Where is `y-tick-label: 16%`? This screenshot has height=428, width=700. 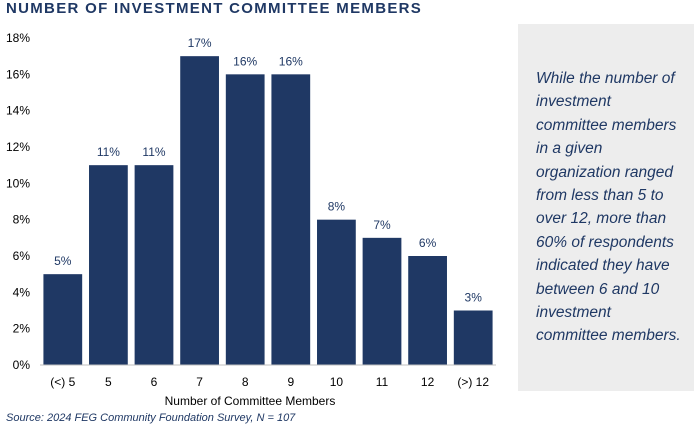 y-tick-label: 16% is located at coordinates (18, 74).